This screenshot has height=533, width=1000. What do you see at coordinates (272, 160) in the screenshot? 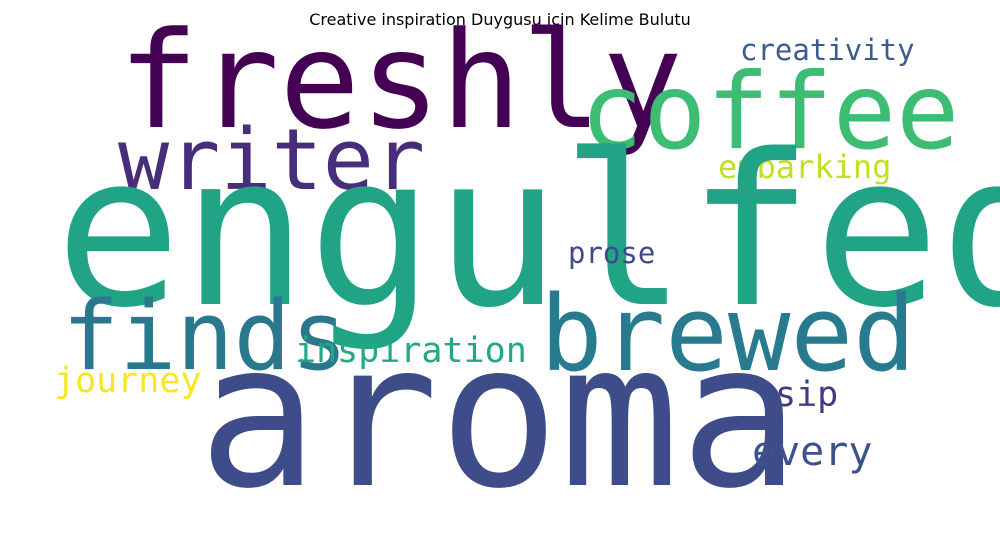
I see `word-writer: writer` at bounding box center [272, 160].